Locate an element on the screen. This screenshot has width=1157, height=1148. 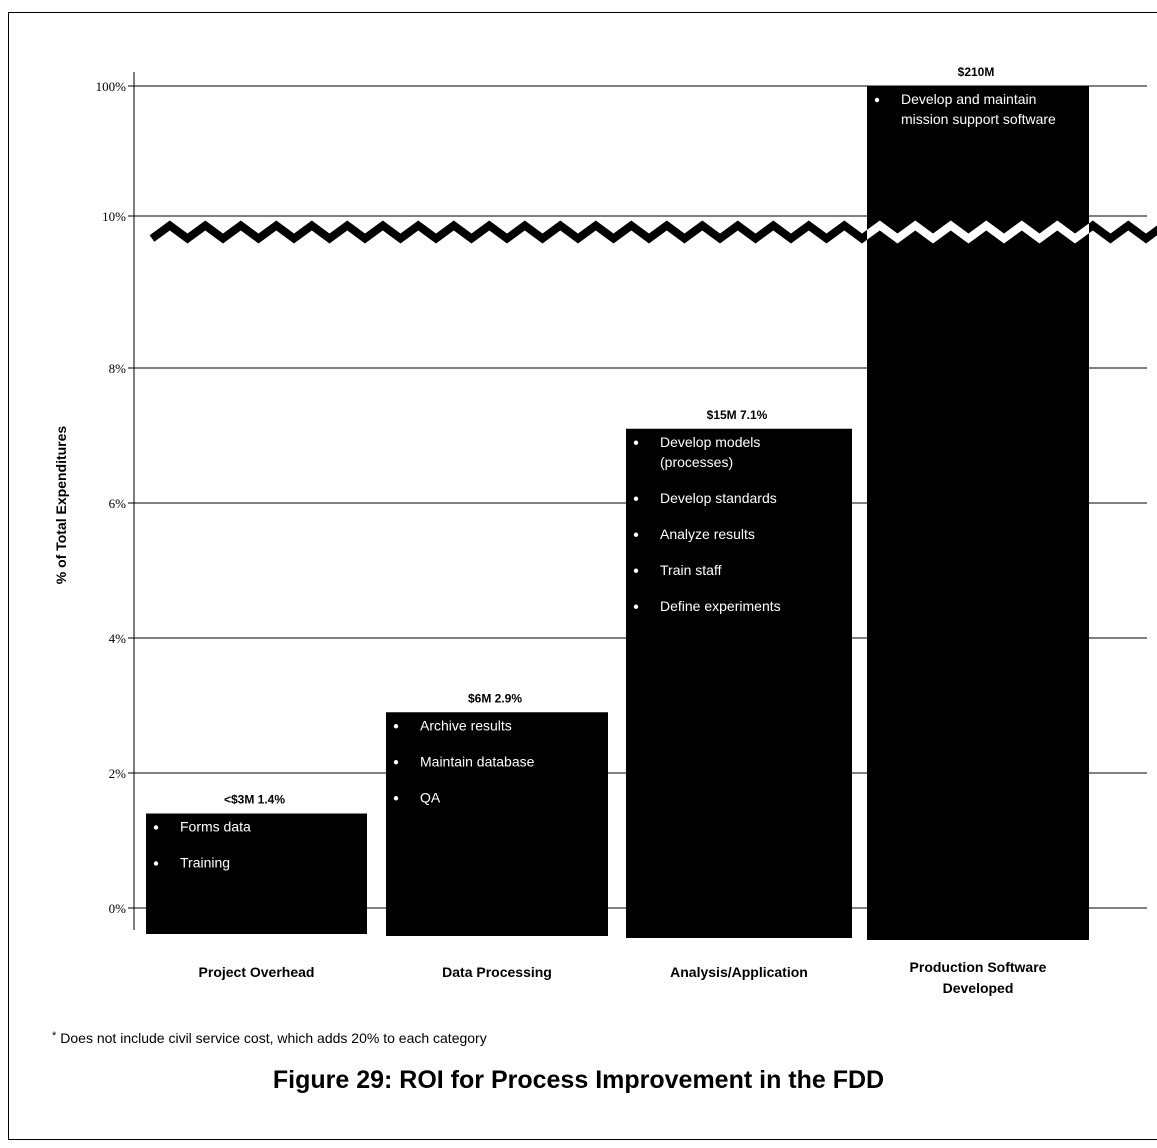
data-label: $15M 7.1% is located at coordinates (737, 415).